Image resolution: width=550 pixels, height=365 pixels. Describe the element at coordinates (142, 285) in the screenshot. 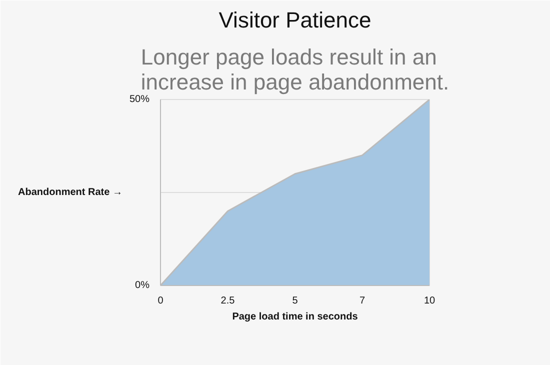

I see `y-tick-label: 0%` at that location.